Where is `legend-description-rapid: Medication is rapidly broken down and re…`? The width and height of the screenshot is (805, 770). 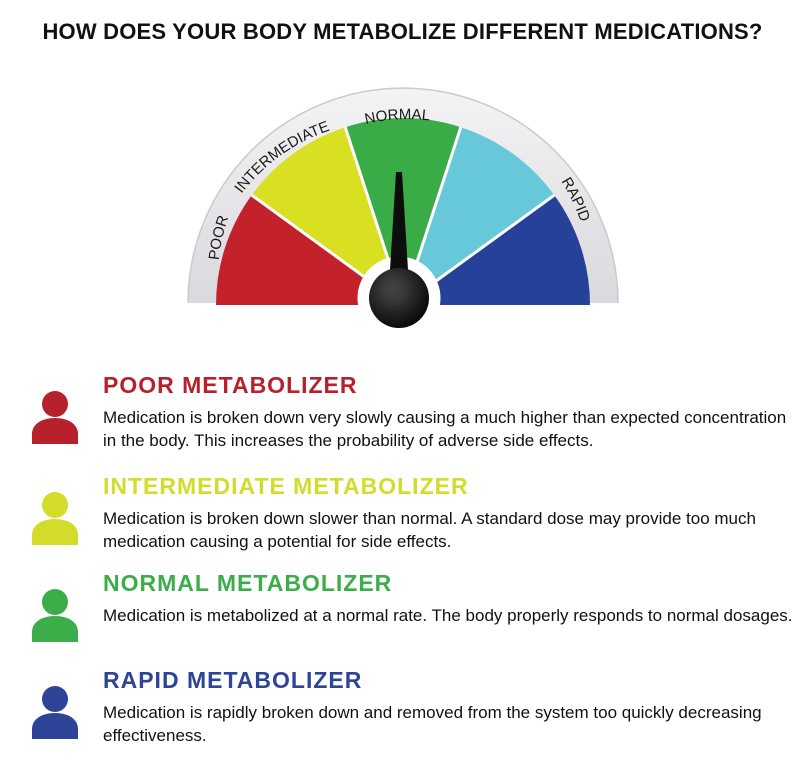
legend-description-rapid: Medication is rapidly broken down and re… is located at coordinates (432, 724).